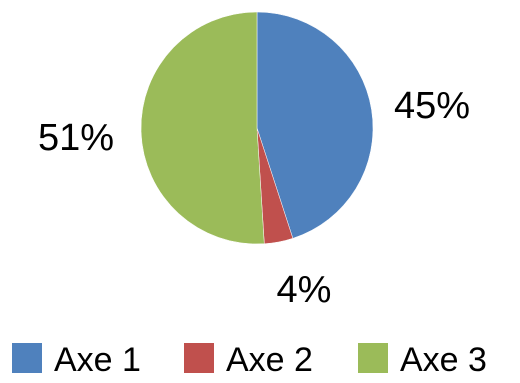 This screenshot has height=383, width=520. Describe the element at coordinates (97, 360) in the screenshot. I see `legend-label-axe-1: Axe 1` at that location.